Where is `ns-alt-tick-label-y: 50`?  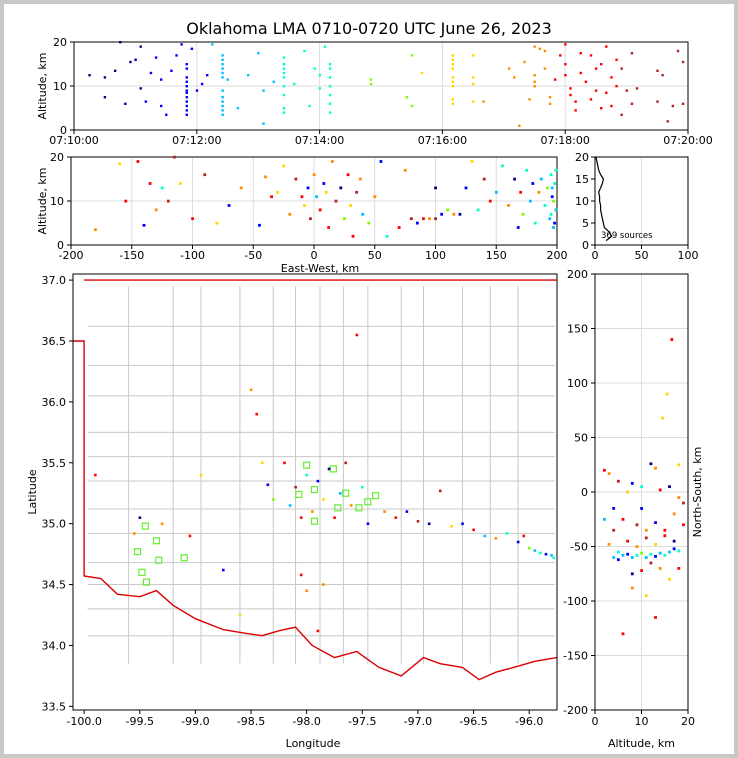
ns-alt-tick-label-y: 50 is located at coordinates (581, 438).